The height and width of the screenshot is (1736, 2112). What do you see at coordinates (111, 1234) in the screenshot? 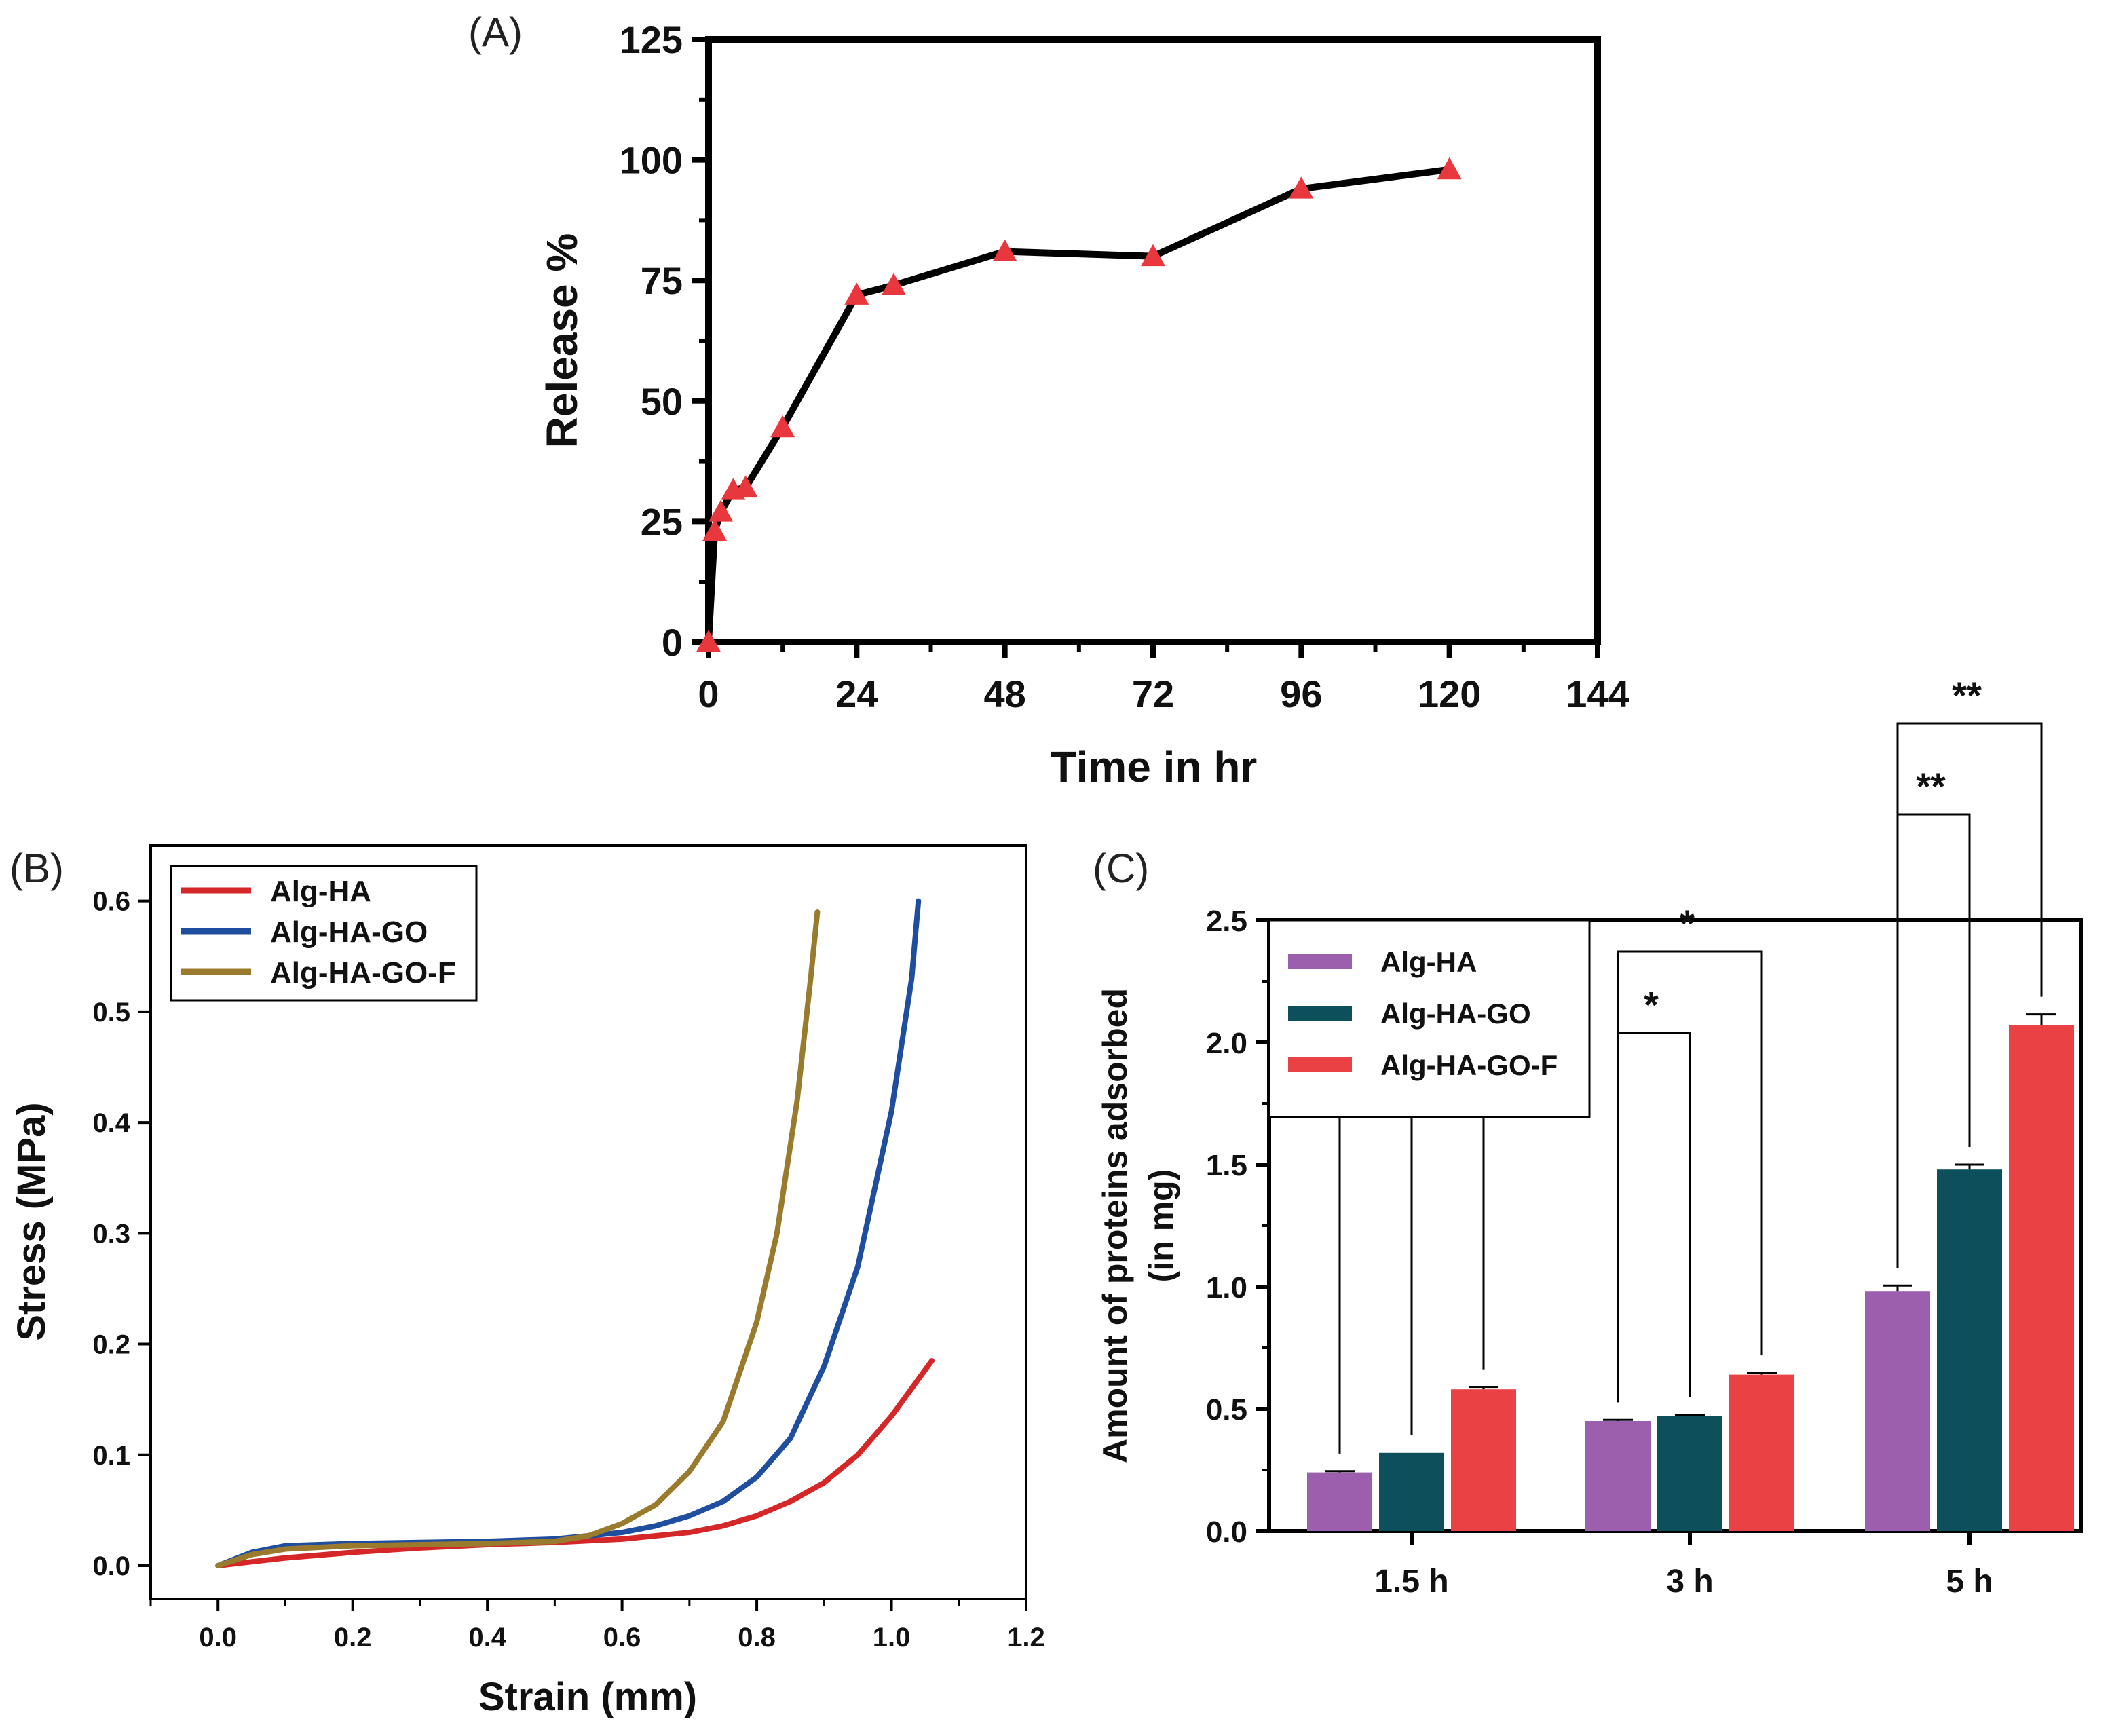
I see `panel-b-y-tick-label: 0.3` at bounding box center [111, 1234].